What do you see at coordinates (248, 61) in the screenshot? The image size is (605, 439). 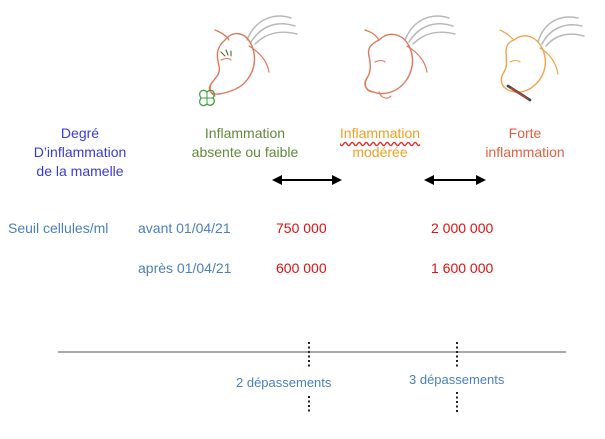 I see `goat-healthy-icon` at bounding box center [248, 61].